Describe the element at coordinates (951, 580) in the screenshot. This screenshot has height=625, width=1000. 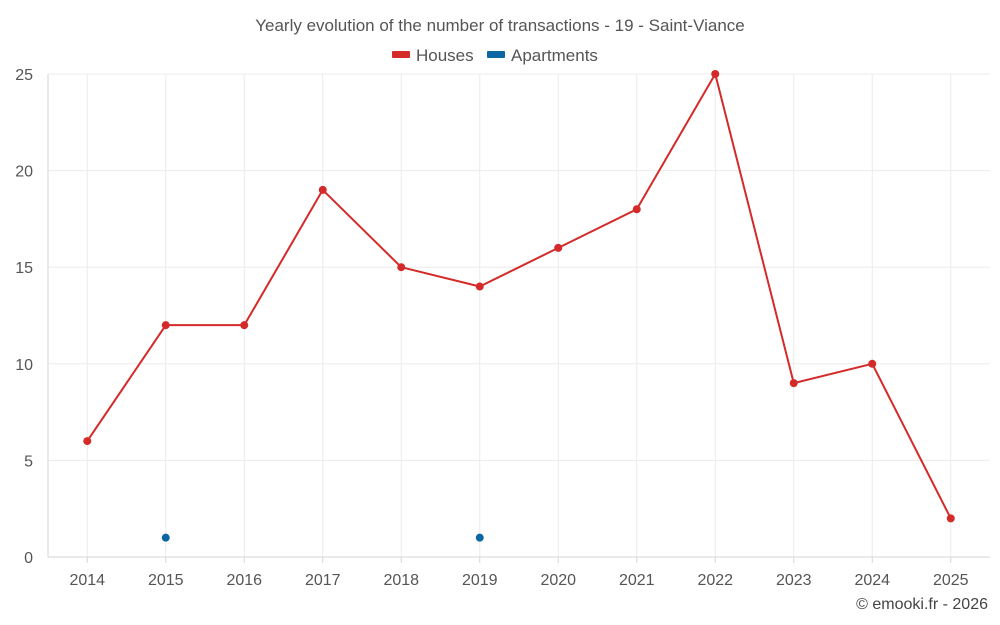
I see `x-tick-label: 2025` at that location.